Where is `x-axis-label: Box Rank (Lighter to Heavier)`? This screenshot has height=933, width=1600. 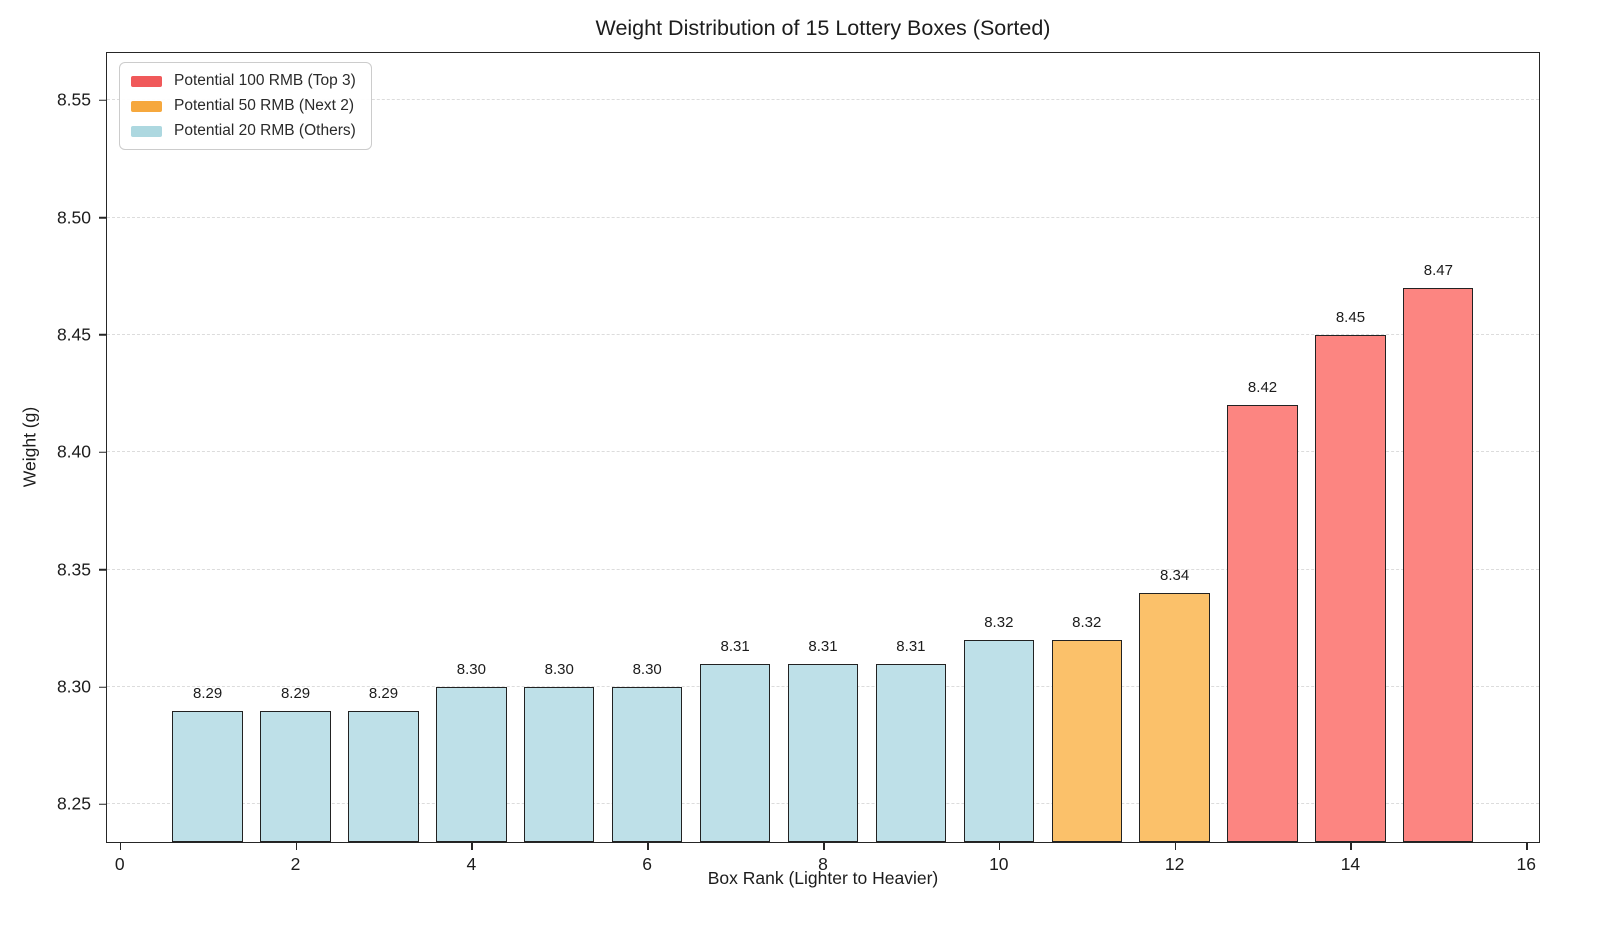 x-axis-label: Box Rank (Lighter to Heavier) is located at coordinates (823, 878).